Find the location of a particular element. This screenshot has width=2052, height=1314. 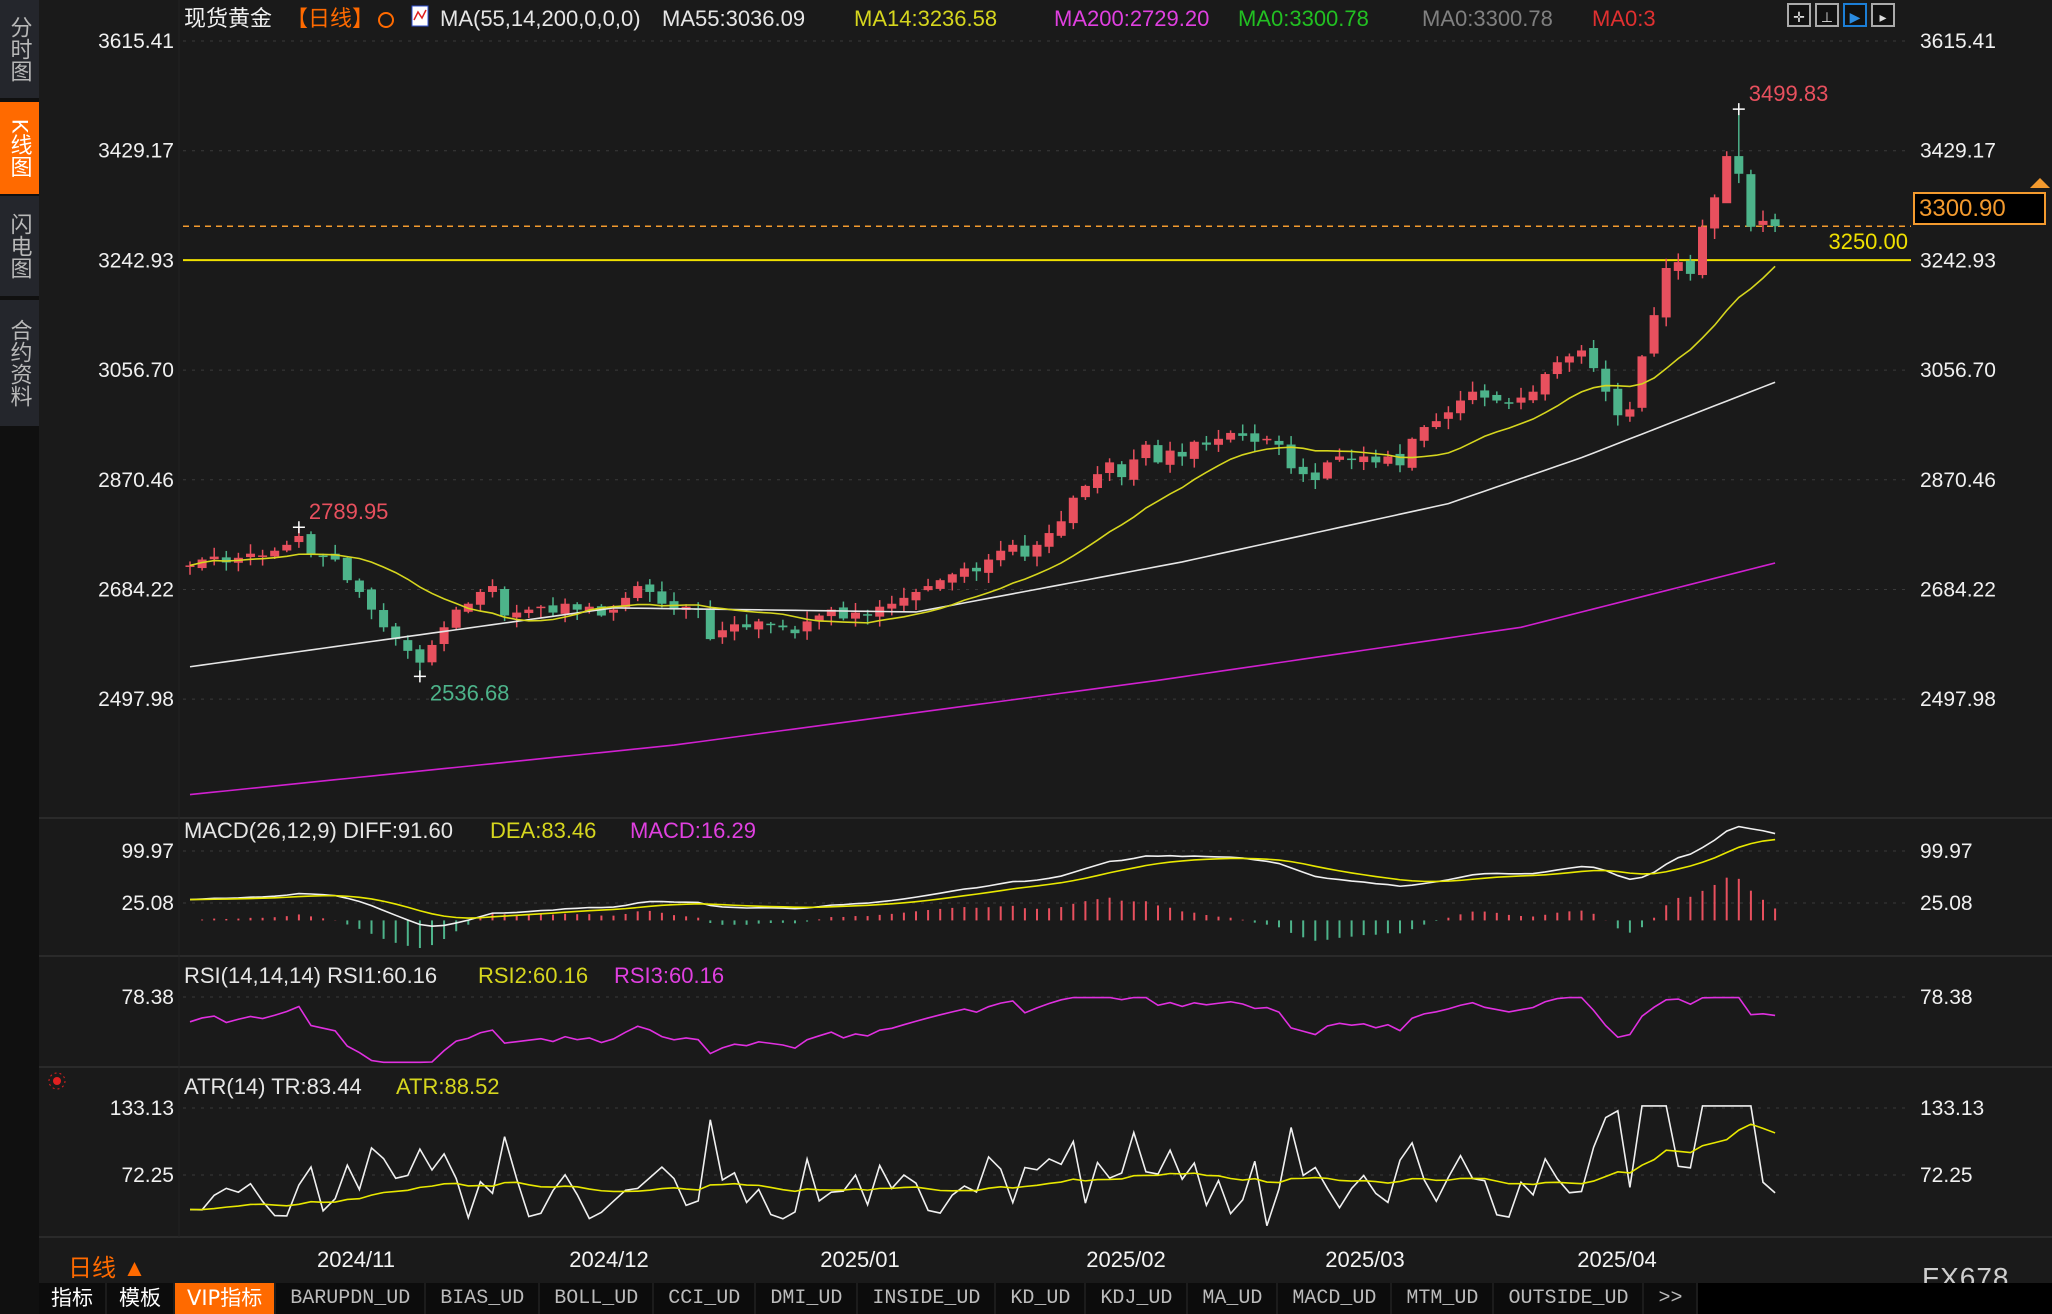

tab-inside-ud: INSIDE_UD is located at coordinates (927, 1298).